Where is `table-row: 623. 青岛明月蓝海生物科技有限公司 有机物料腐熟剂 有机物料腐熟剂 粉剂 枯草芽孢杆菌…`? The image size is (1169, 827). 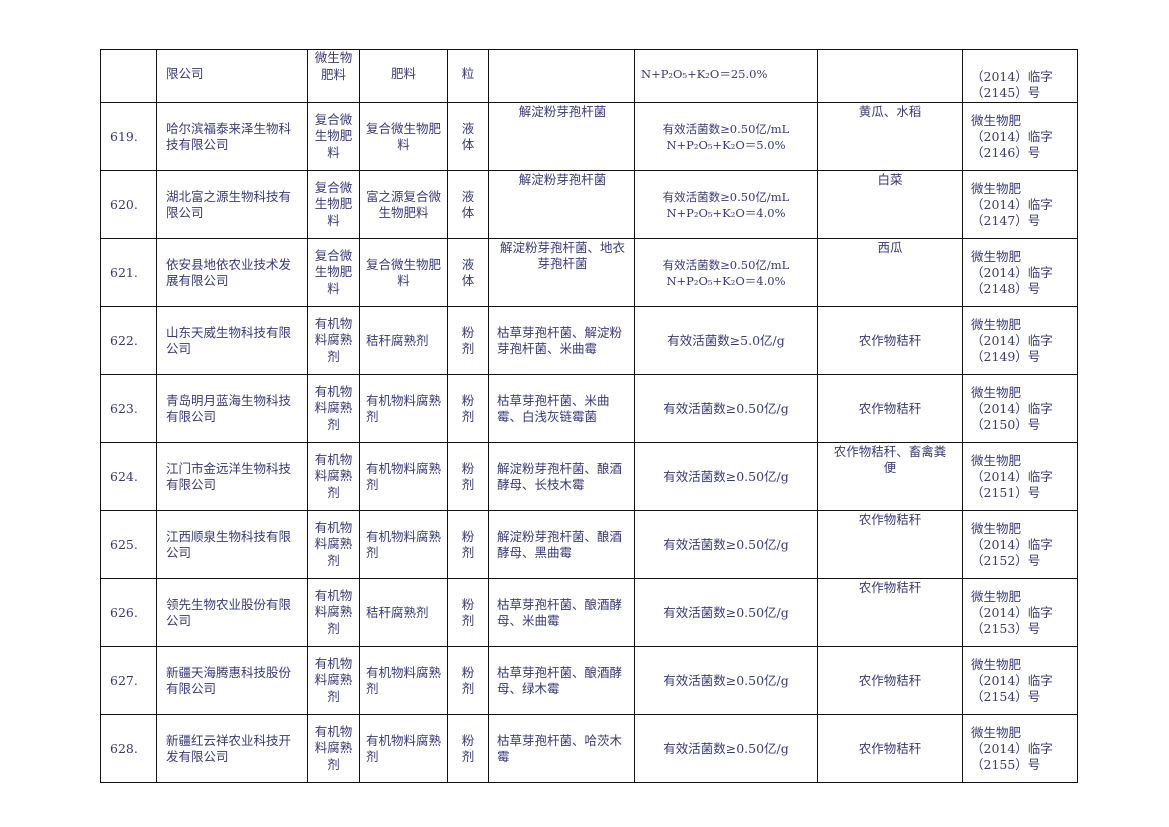 table-row: 623. 青岛明月蓝海生物科技有限公司 有机物料腐熟剂 有机物料腐熟剂 粉剂 枯草芽孢杆菌… is located at coordinates (589, 408).